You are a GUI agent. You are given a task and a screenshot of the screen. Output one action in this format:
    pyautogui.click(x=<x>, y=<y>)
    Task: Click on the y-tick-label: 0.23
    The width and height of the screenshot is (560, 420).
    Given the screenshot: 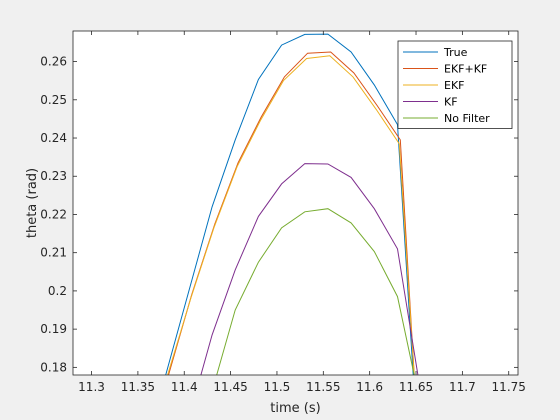 What is the action you would take?
    pyautogui.click(x=53, y=176)
    